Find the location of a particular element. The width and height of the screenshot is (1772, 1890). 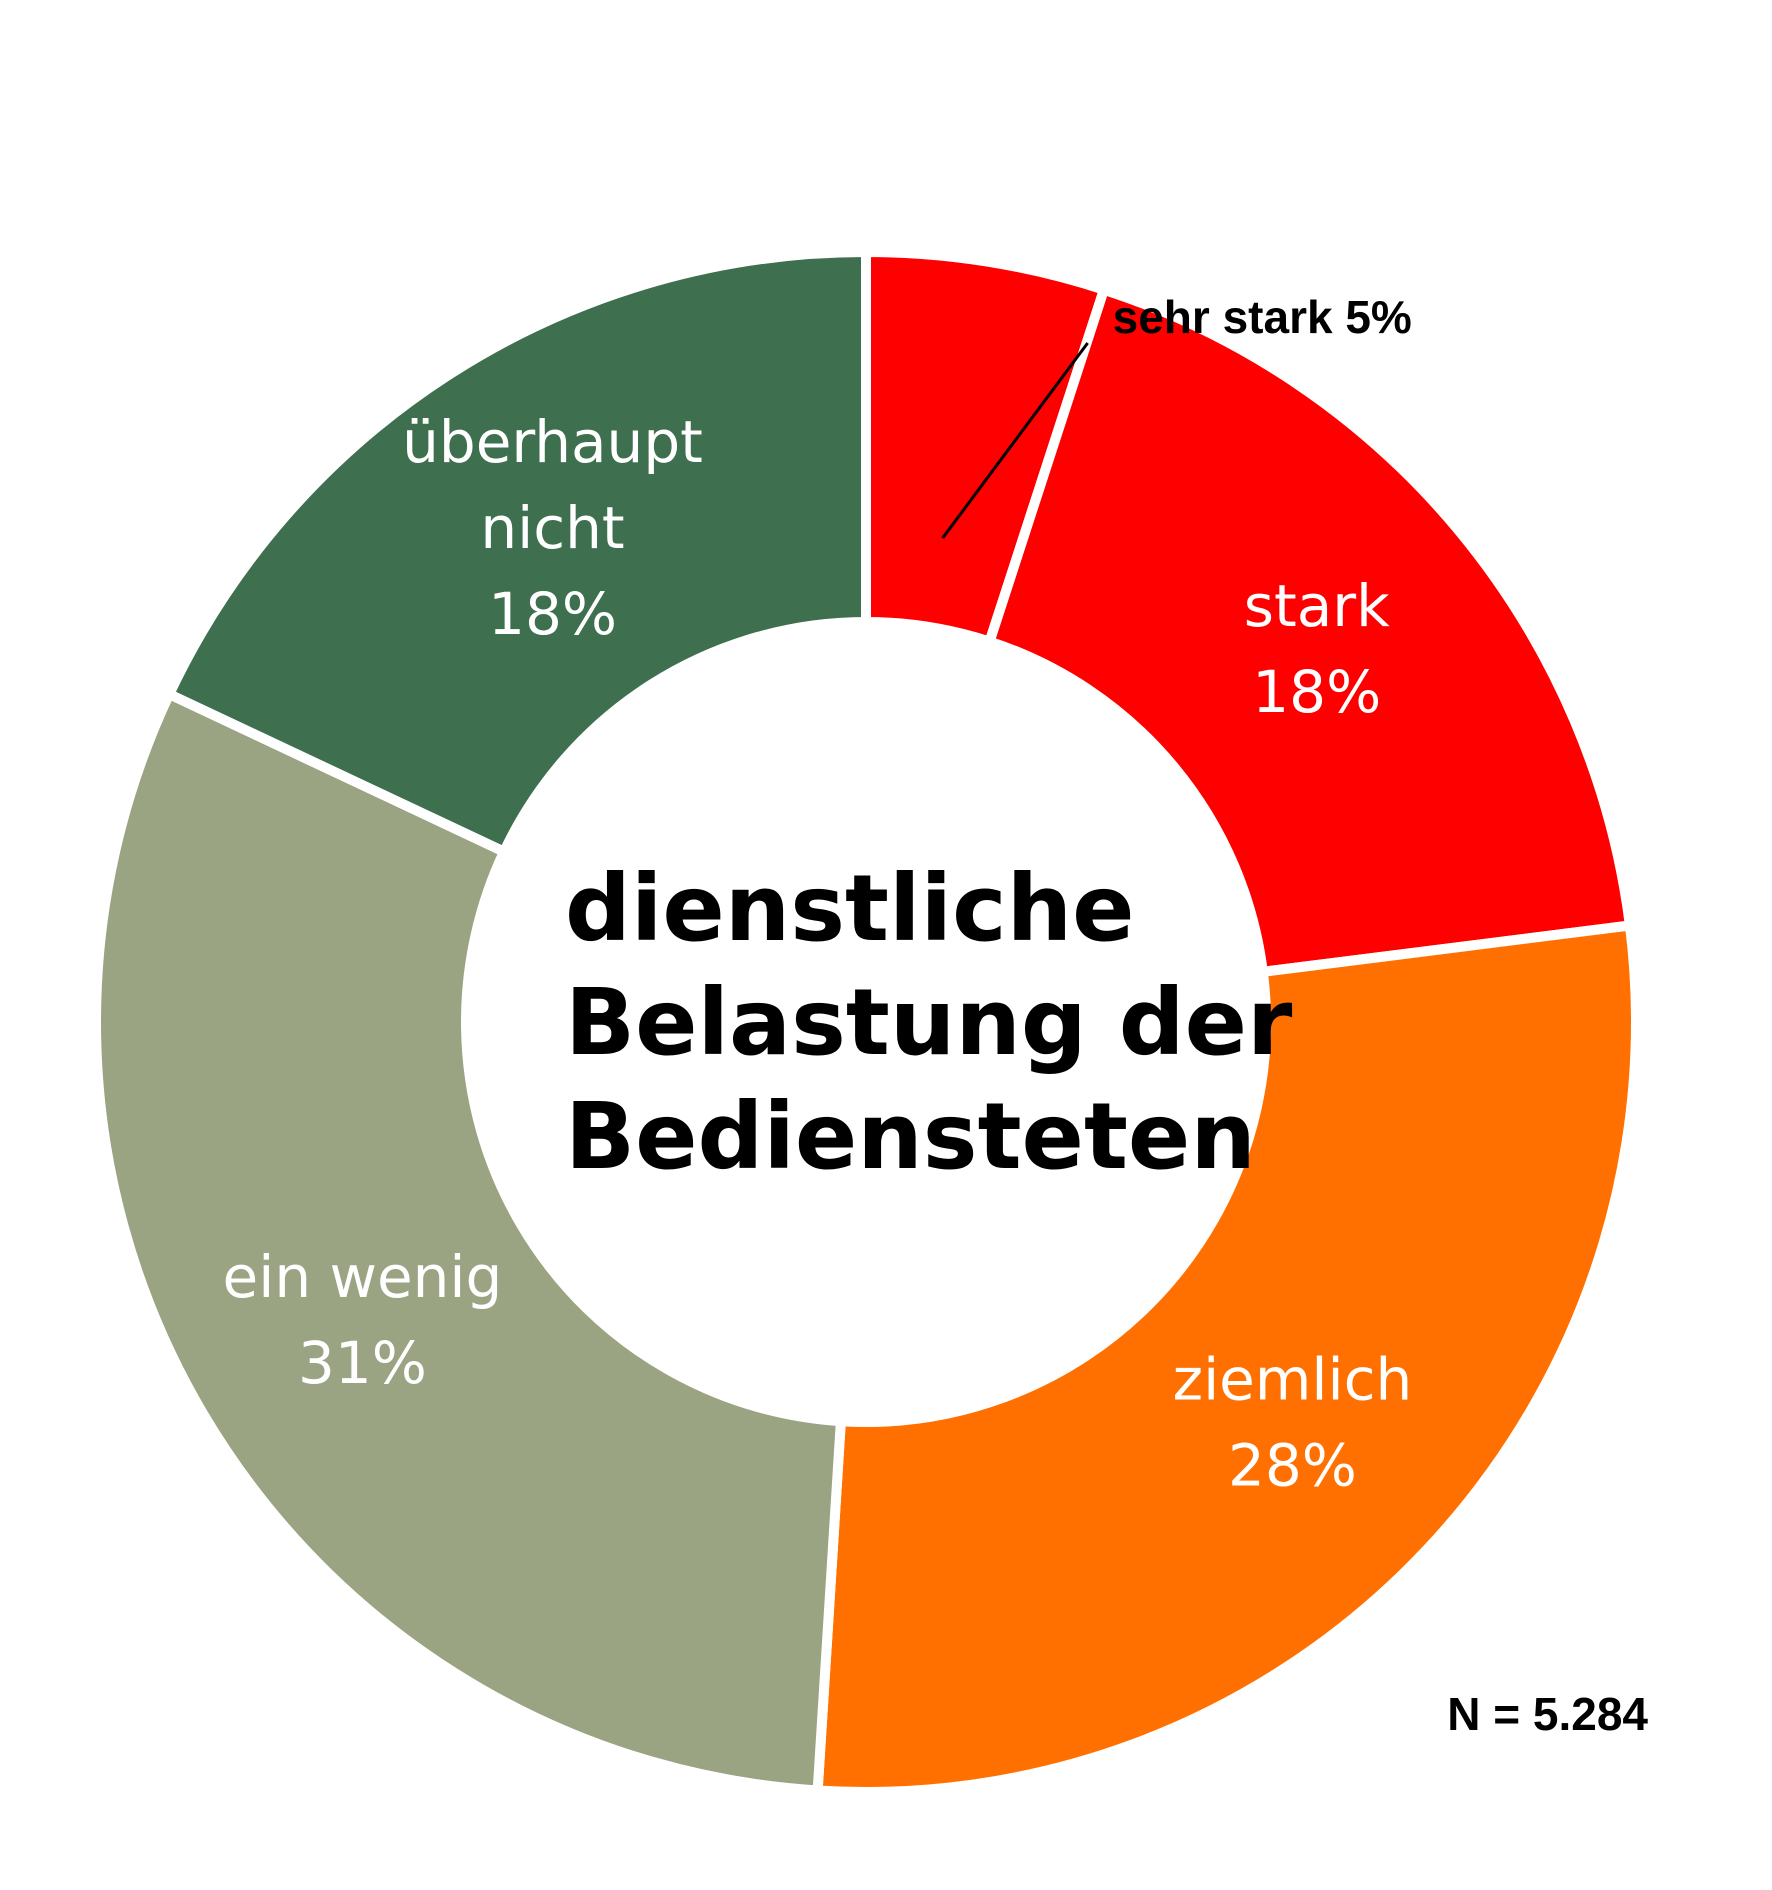

slice-stark is located at coordinates (1309, 630).